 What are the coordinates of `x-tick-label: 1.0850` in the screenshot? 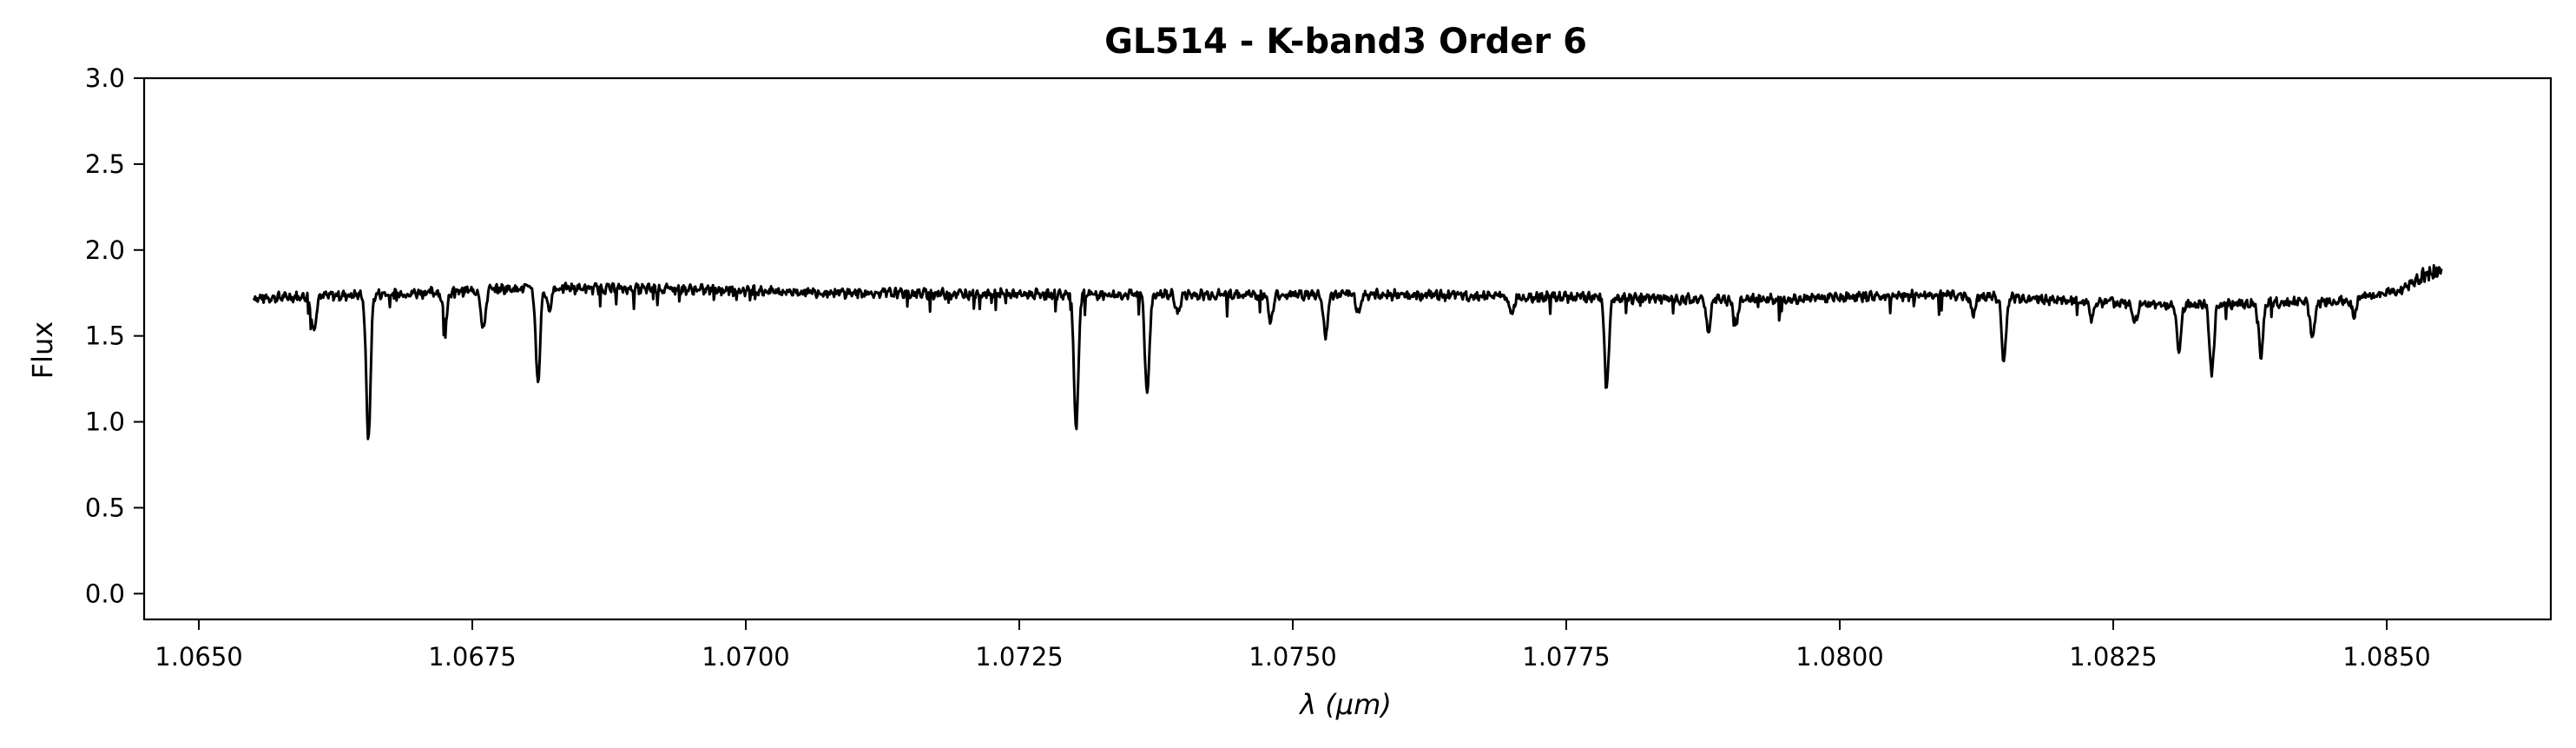 It's located at (2386, 657).